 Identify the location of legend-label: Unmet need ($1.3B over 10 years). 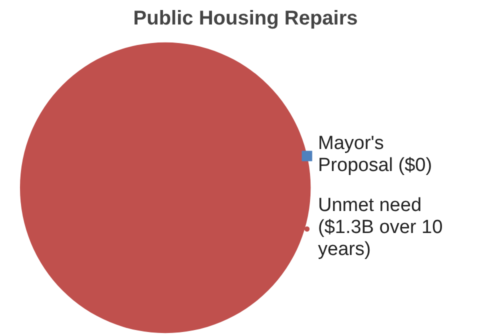
(380, 228).